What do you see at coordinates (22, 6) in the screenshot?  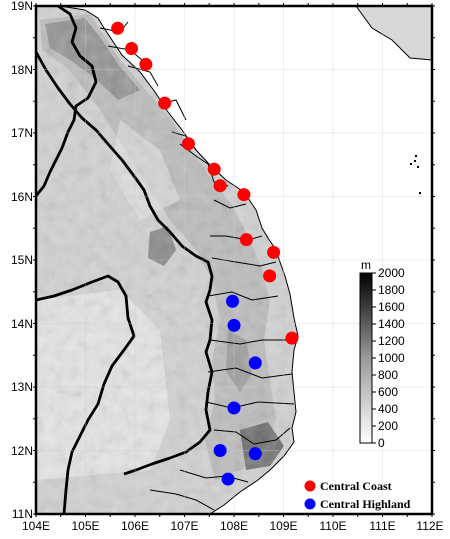 I see `lat-label: 19N` at bounding box center [22, 6].